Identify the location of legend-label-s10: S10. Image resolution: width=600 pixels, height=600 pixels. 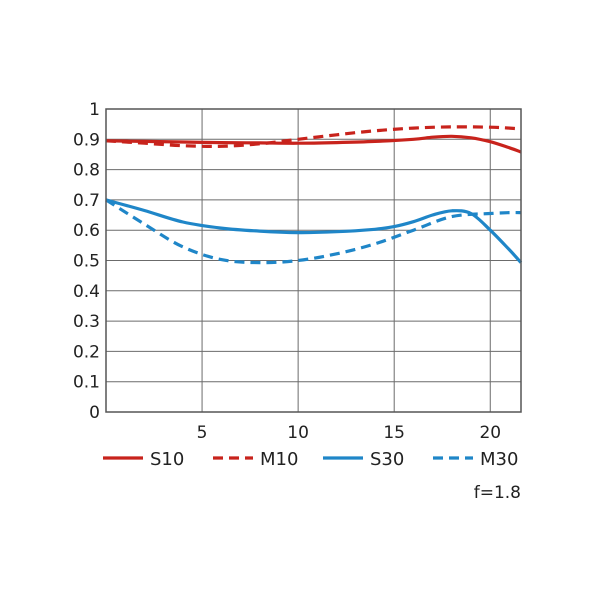
(167, 459).